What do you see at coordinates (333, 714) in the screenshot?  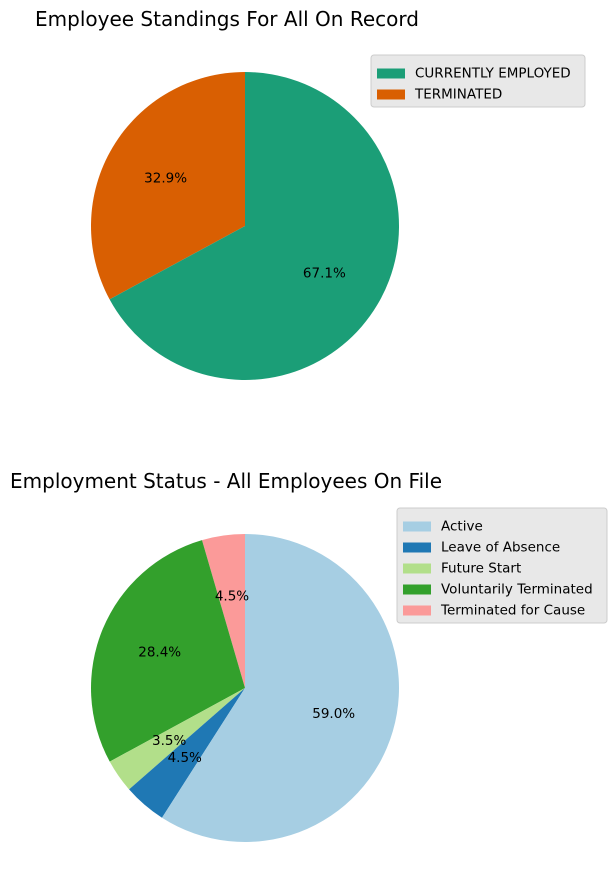 I see `pie-slice-label: 59.0%` at bounding box center [333, 714].